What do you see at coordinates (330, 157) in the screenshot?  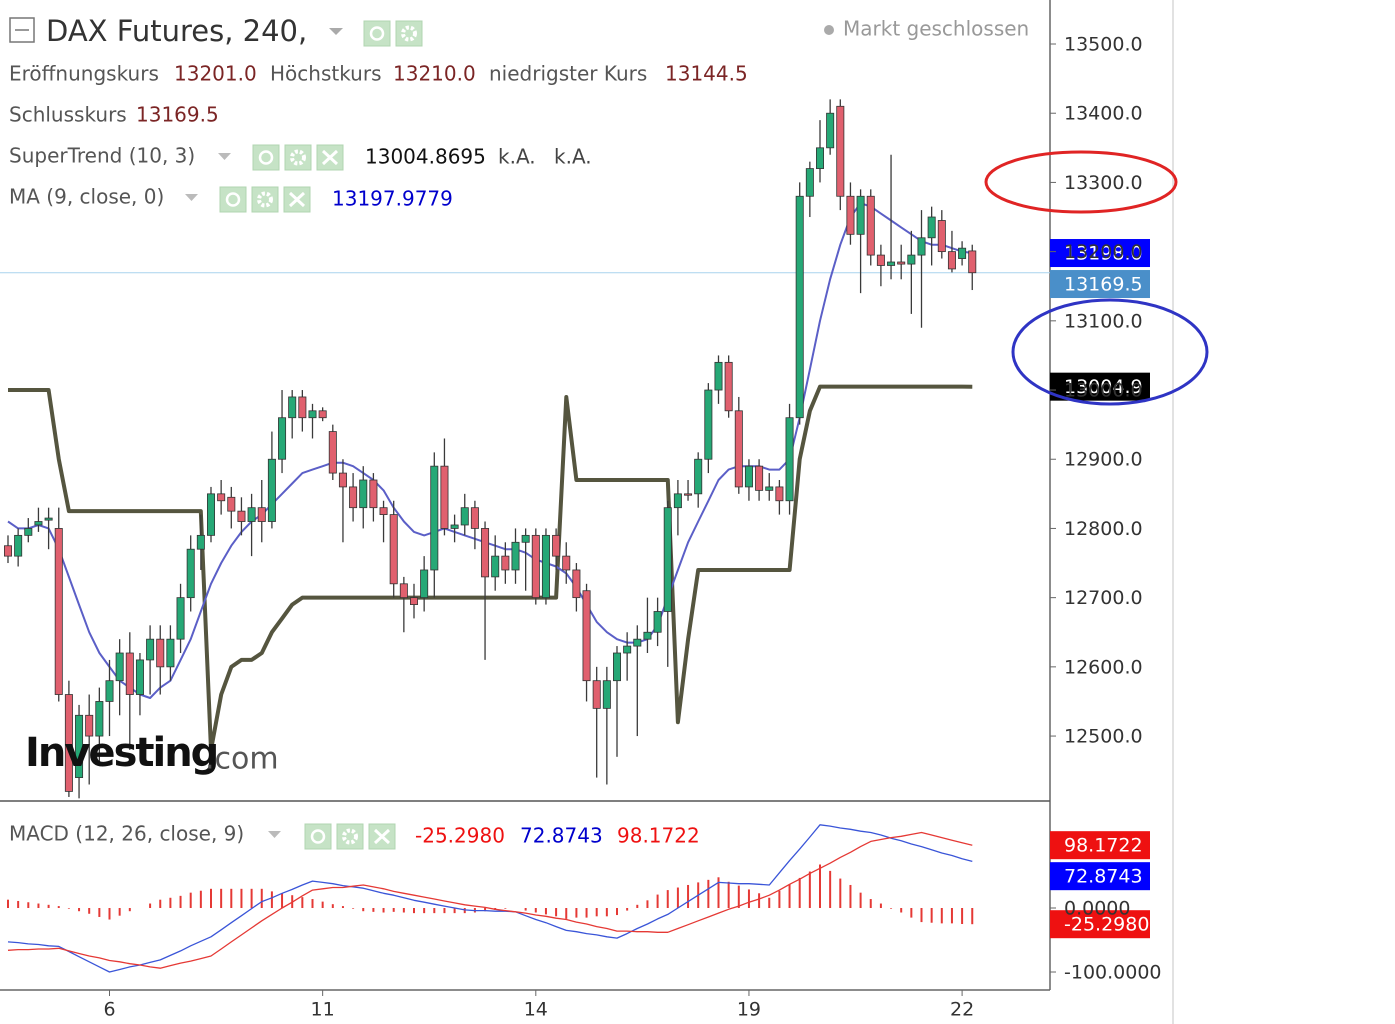 I see `close-icon` at bounding box center [330, 157].